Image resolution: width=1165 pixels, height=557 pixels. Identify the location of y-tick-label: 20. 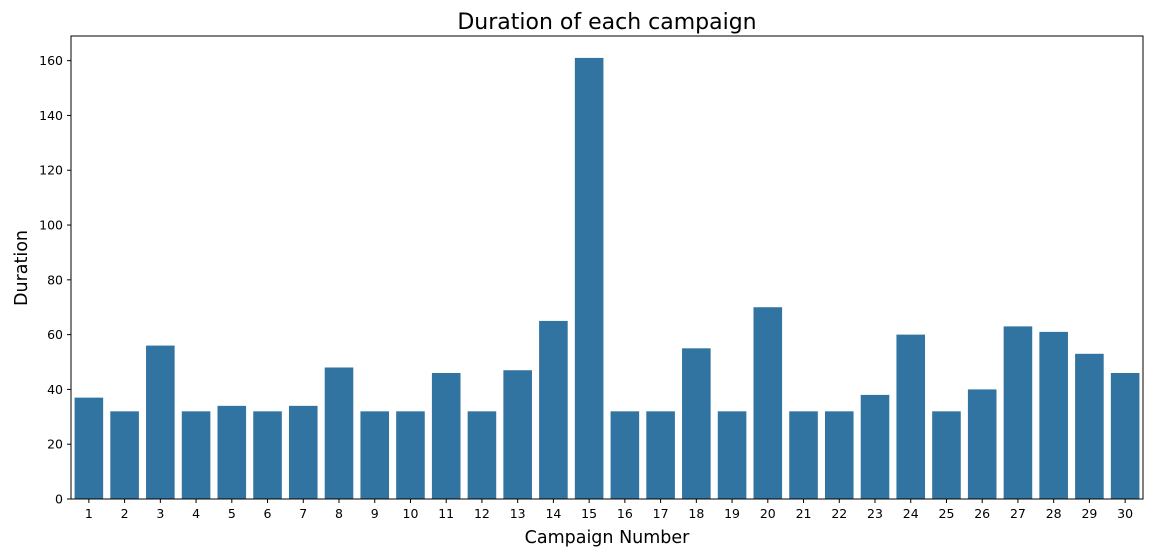
(55, 444).